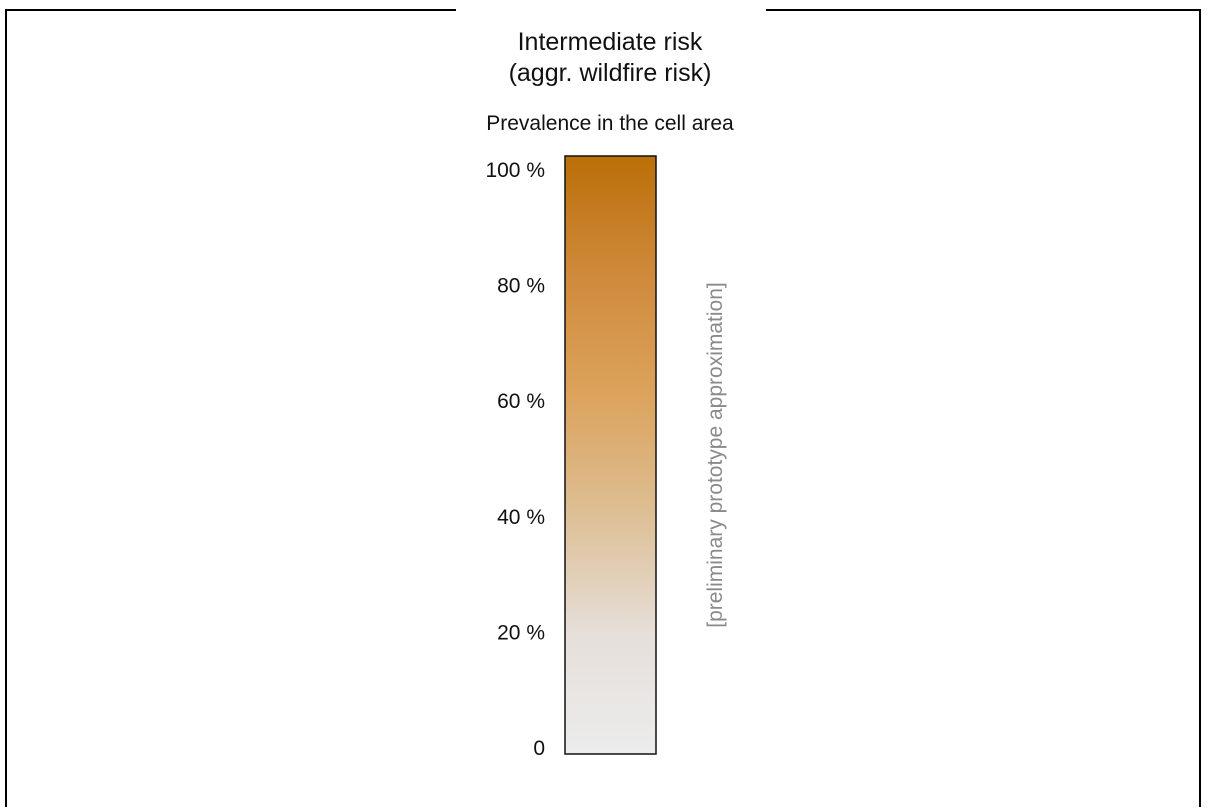 Image resolution: width=1210 pixels, height=812 pixels. I want to click on chart-subtitle: Prevalence in the cell area, so click(610, 123).